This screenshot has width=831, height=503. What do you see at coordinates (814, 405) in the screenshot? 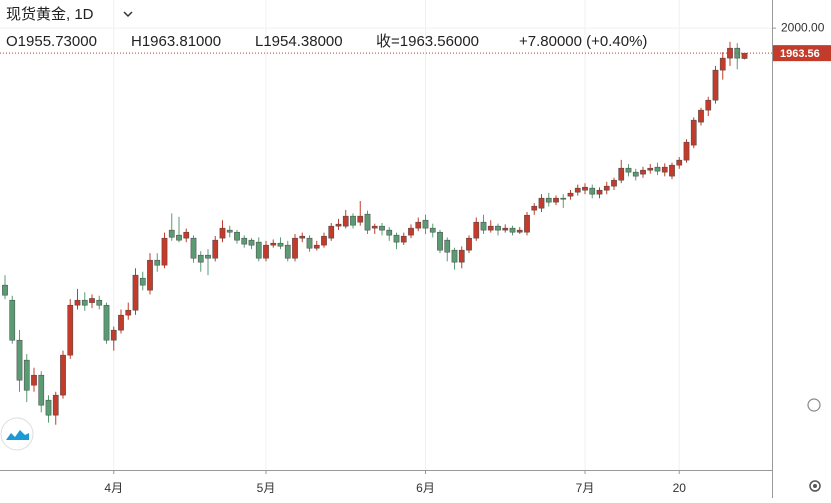
I see `axis-settings-icon` at bounding box center [814, 405].